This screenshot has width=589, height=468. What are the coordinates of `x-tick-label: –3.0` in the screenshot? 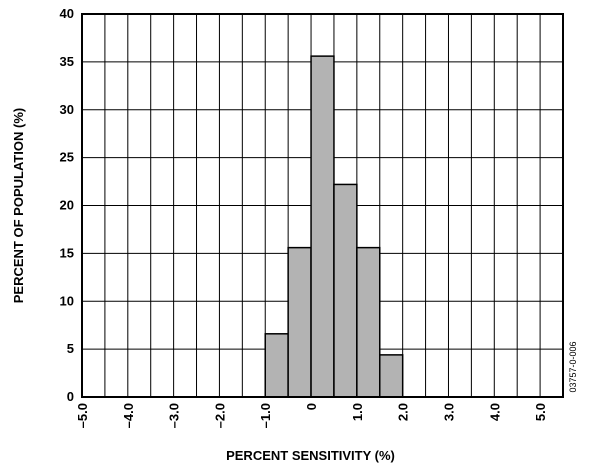 It's located at (174, 415).